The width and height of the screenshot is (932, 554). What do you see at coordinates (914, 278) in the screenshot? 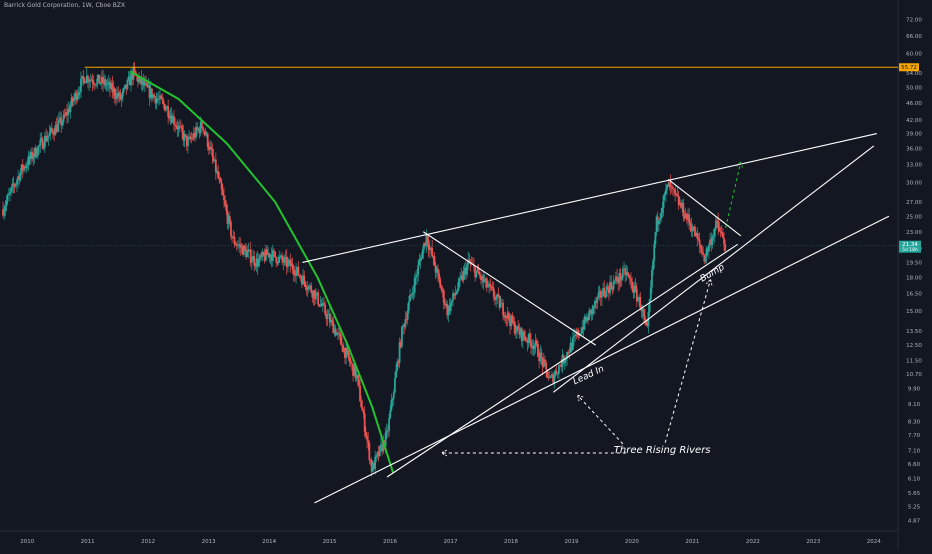
I see `y-tick-label: 18.00` at bounding box center [914, 278].